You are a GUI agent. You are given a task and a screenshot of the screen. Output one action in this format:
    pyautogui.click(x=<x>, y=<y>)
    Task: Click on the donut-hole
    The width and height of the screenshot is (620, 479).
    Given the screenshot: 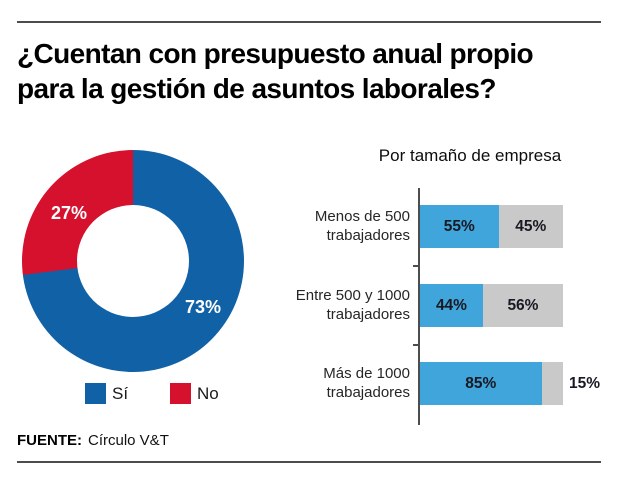 What is the action you would take?
    pyautogui.click(x=133, y=261)
    